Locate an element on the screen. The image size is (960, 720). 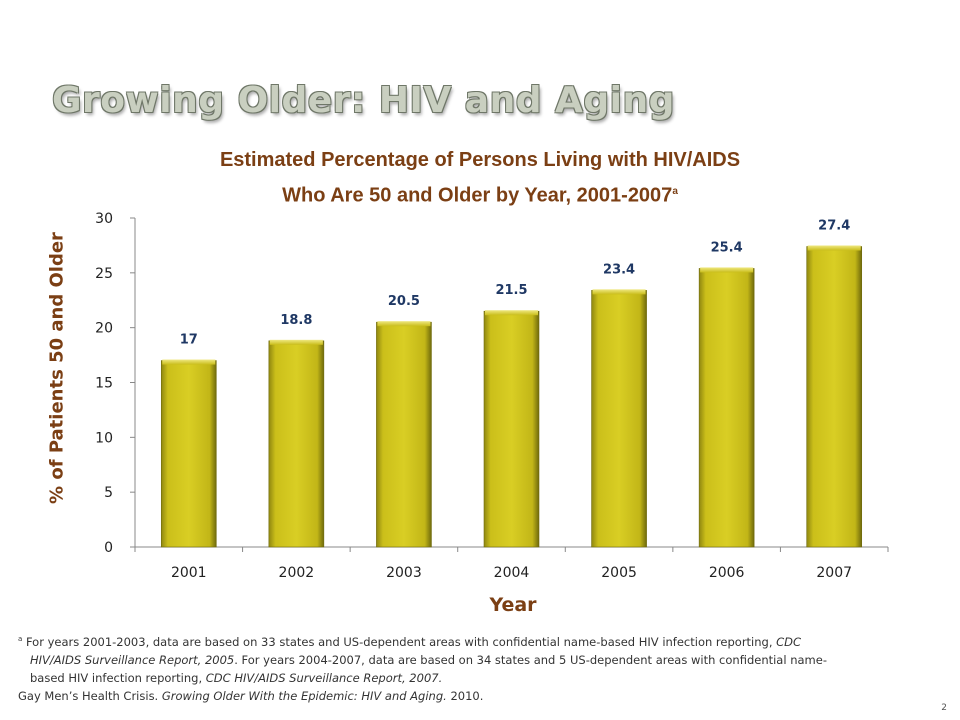
footnote-marker: a is located at coordinates (20, 639).